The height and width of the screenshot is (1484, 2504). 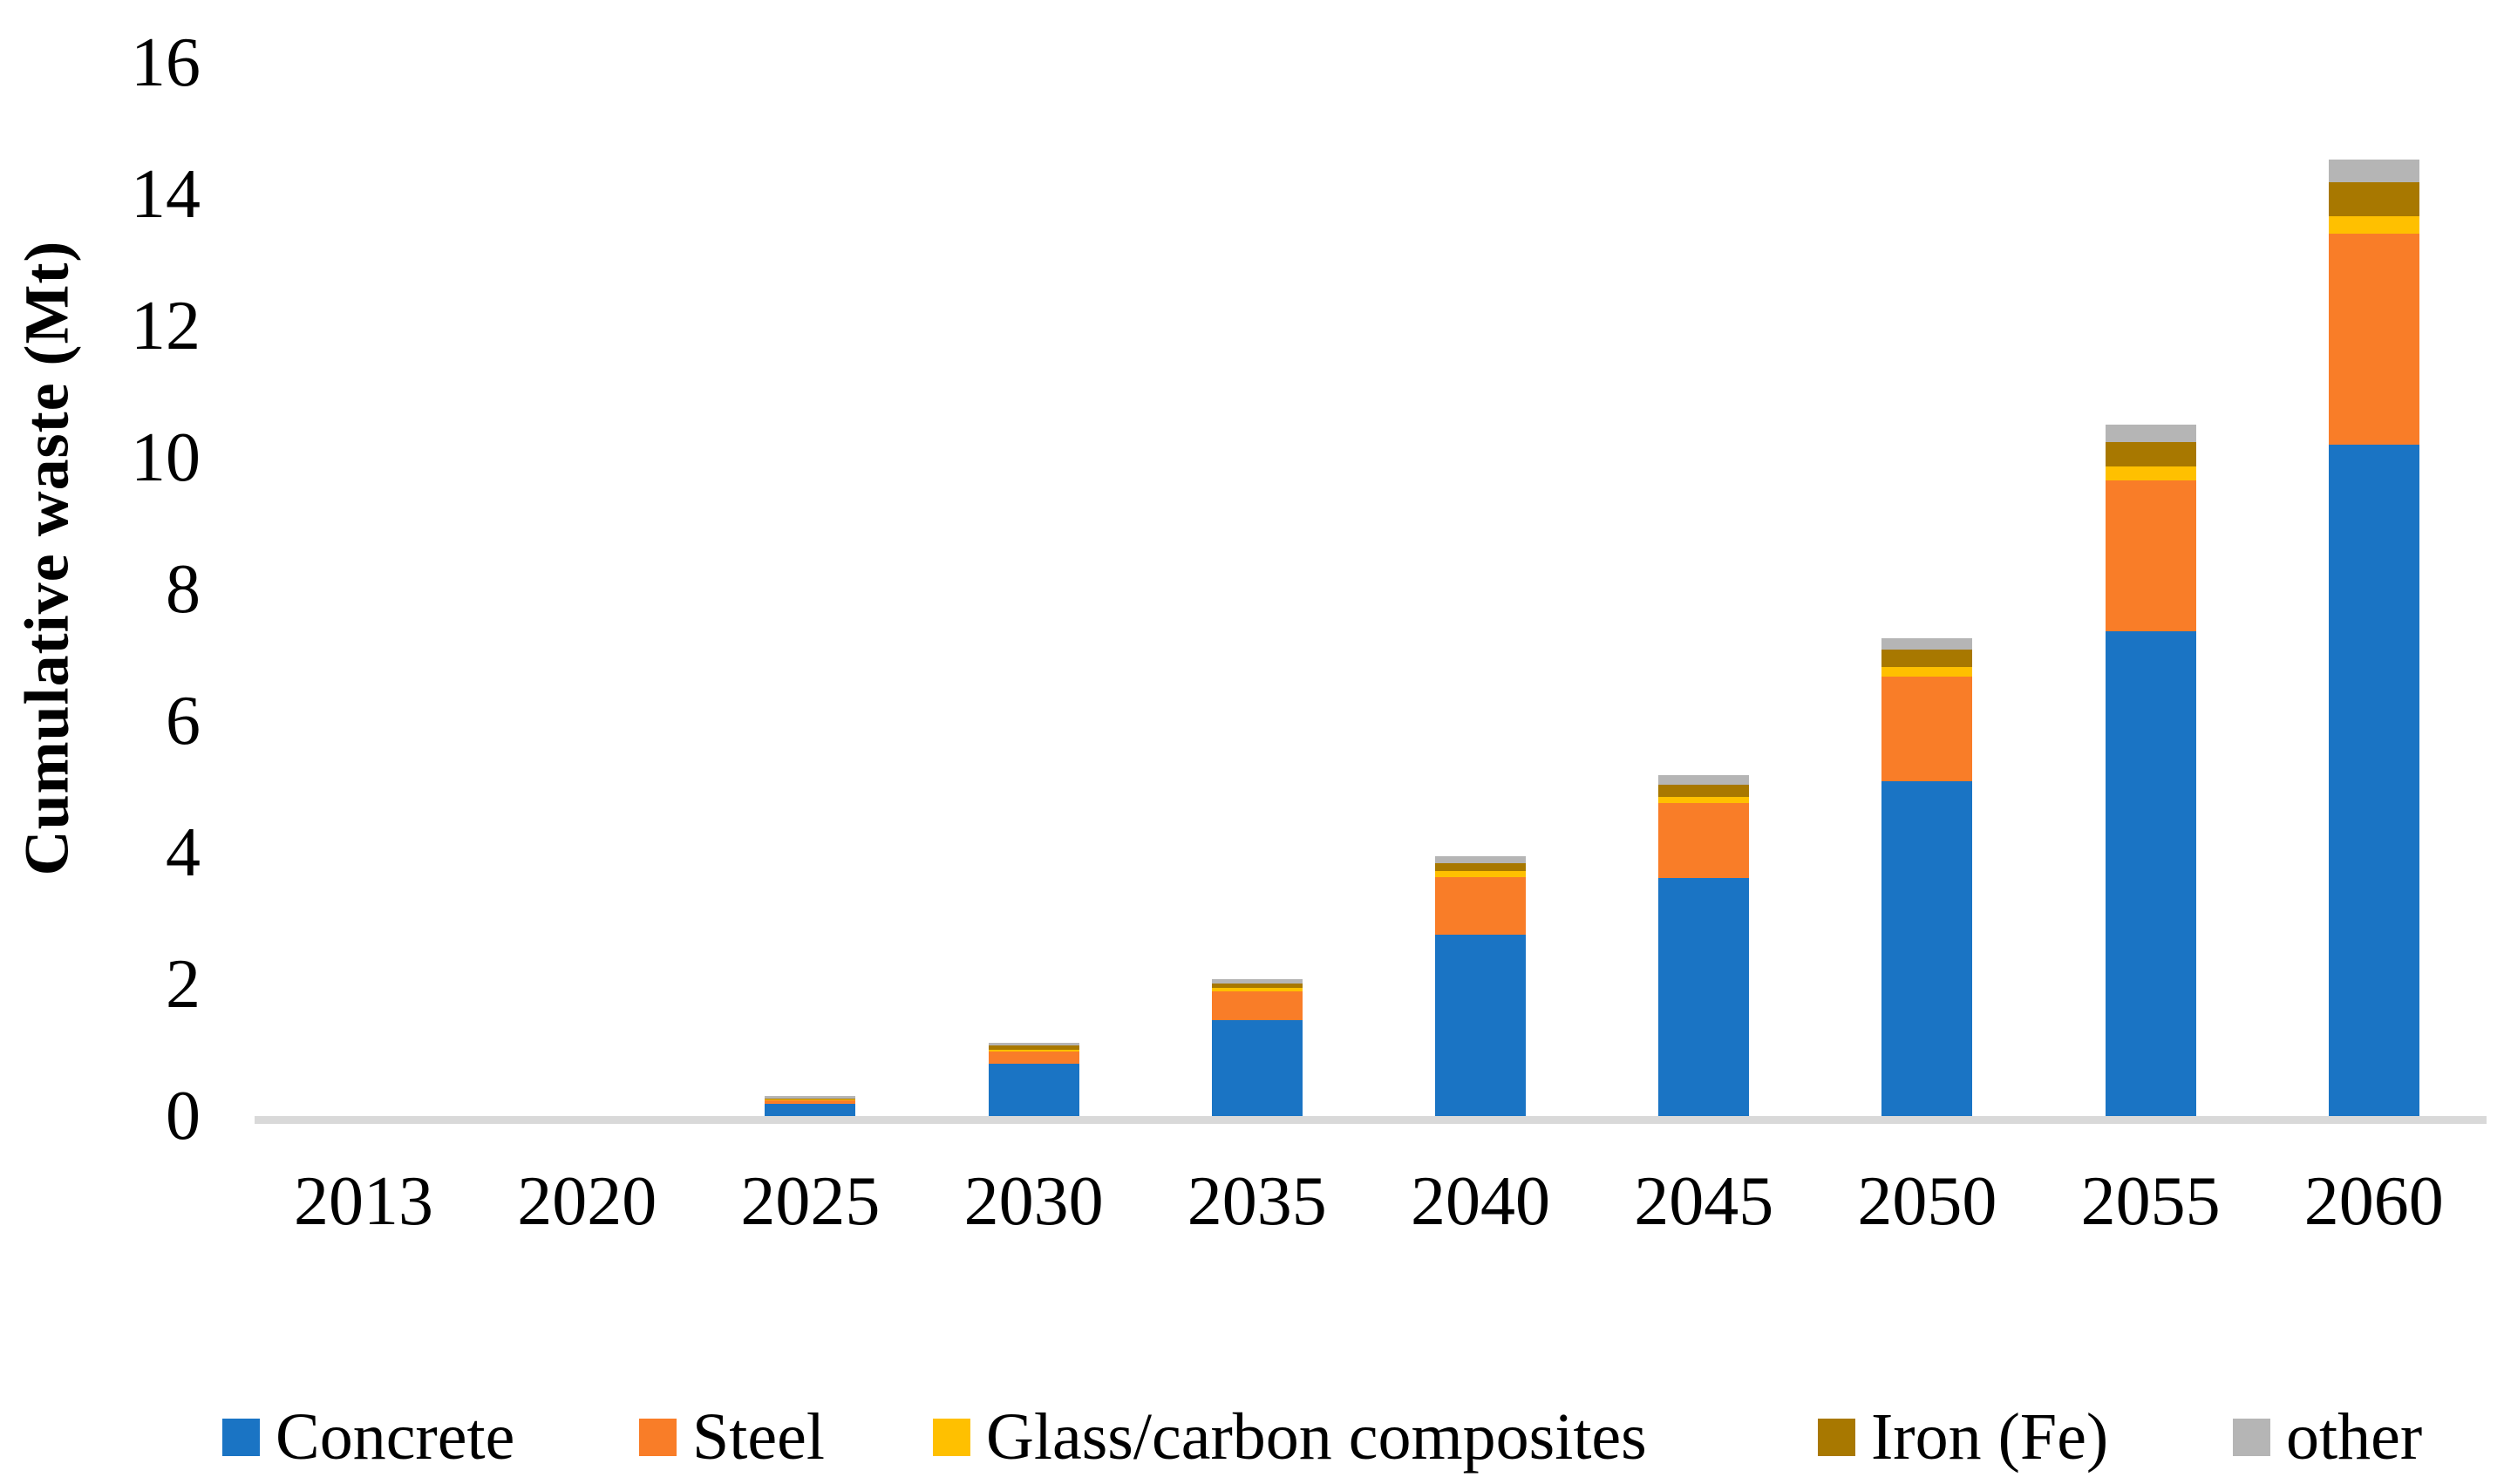 I want to click on legend-item-other: other, so click(x=2327, y=1437).